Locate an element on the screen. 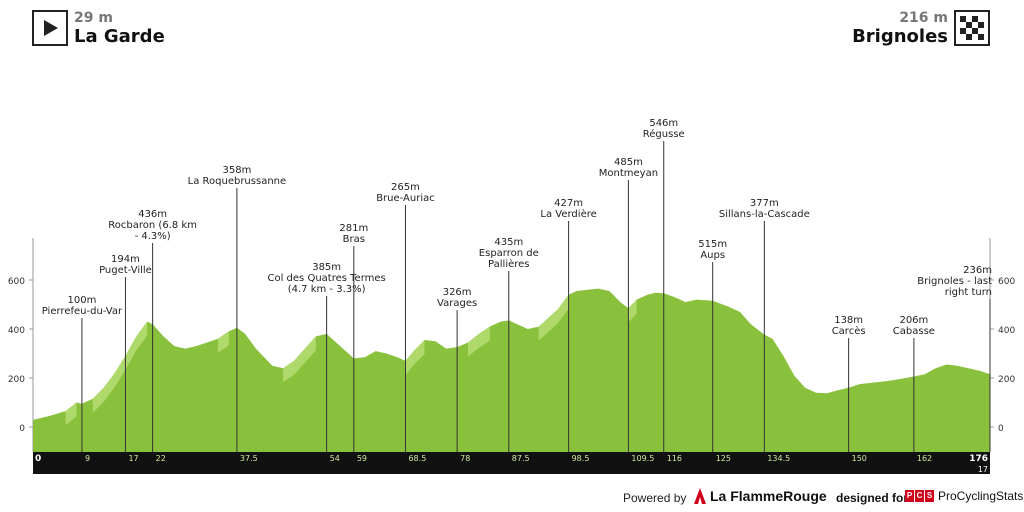 The width and height of the screenshot is (1024, 512). marker-label: 515m Aups is located at coordinates (712, 250).